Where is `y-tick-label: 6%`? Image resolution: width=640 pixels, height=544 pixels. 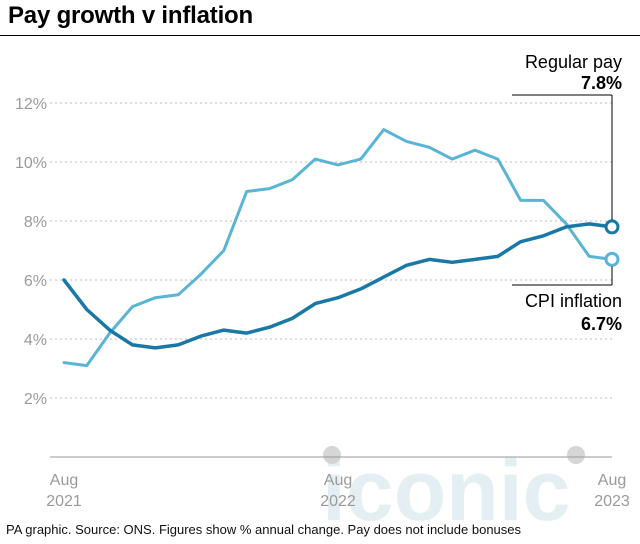 y-tick-label: 6% is located at coordinates (35, 281).